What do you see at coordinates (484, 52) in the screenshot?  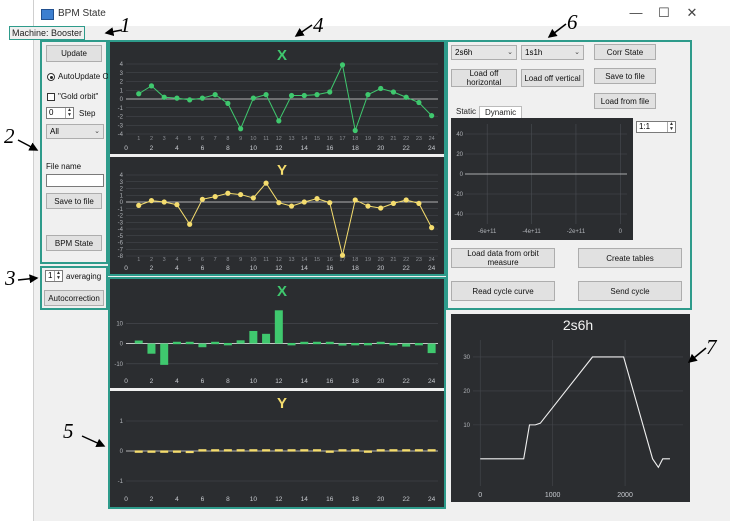 I see `cycle-combo-1: 2s6h ⌄` at bounding box center [484, 52].